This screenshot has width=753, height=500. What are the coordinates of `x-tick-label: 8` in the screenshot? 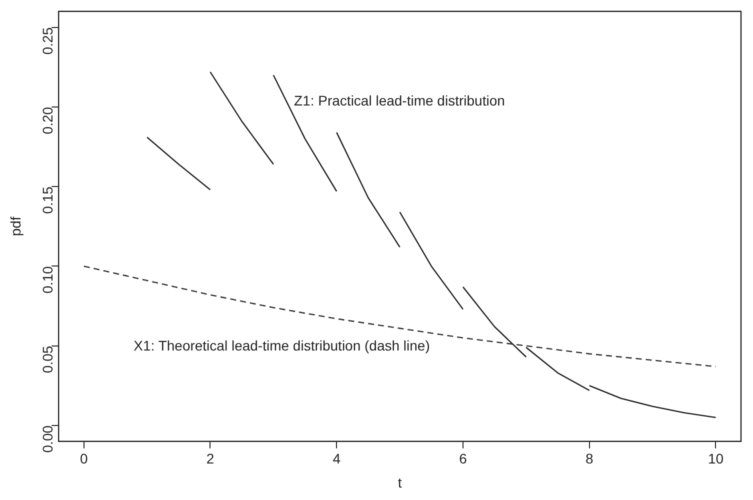 It's located at (589, 458).